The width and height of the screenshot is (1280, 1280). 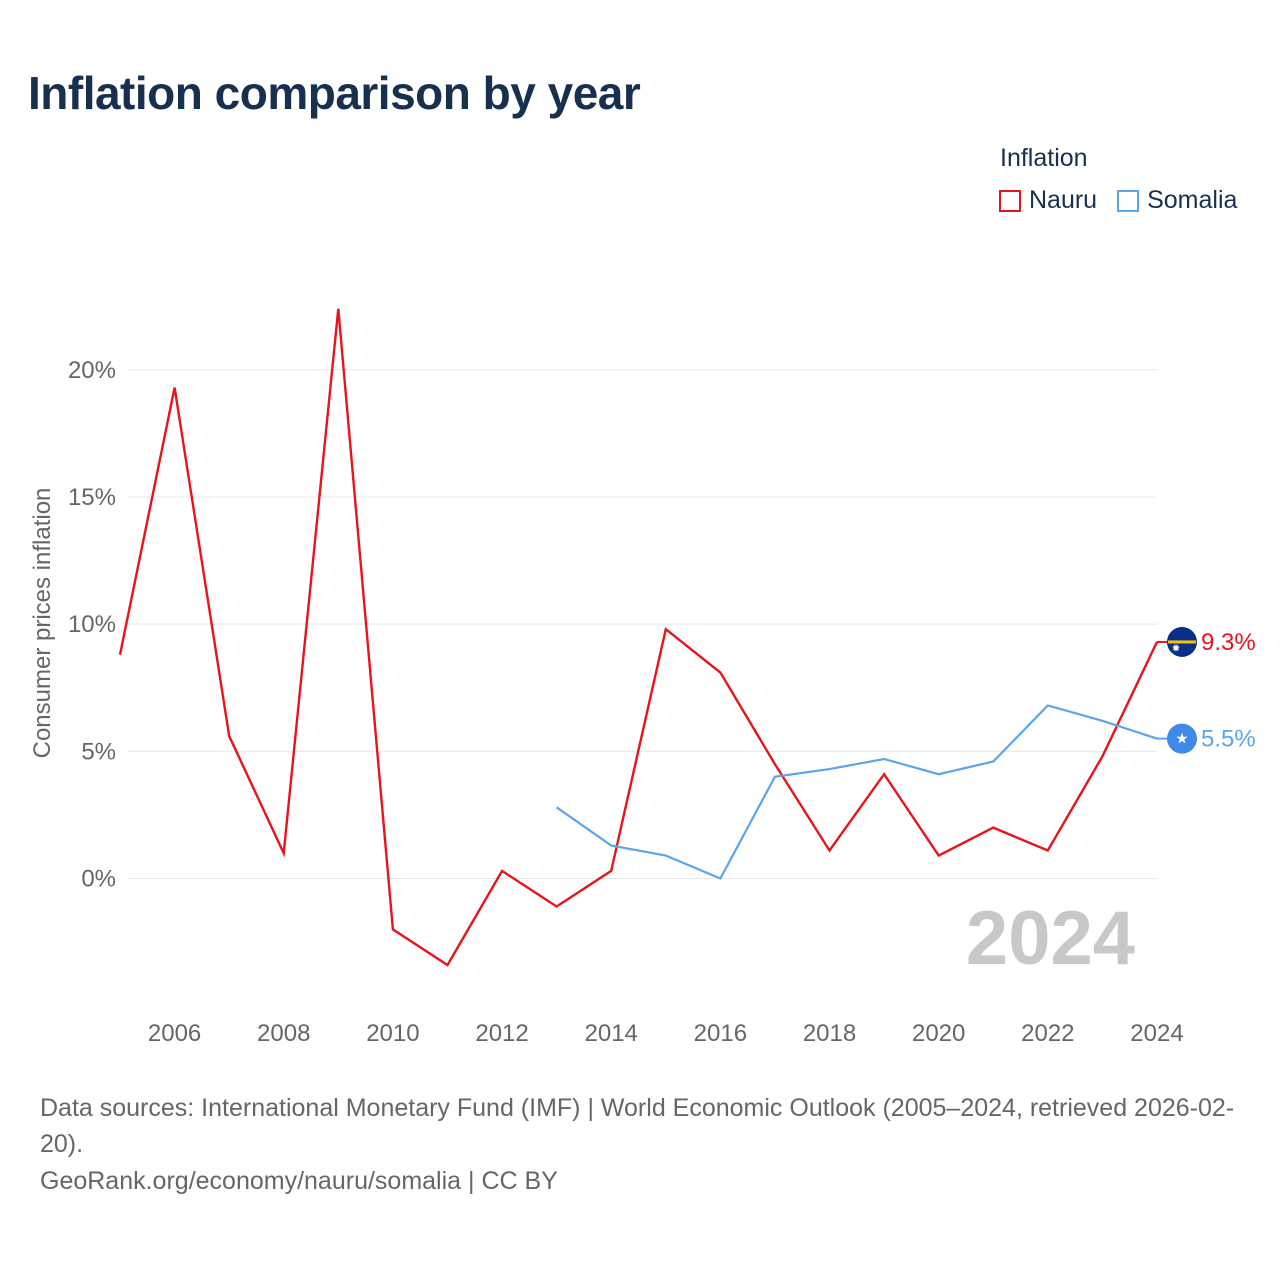 I want to click on x-tick-label: 2024, so click(x=1156, y=1033).